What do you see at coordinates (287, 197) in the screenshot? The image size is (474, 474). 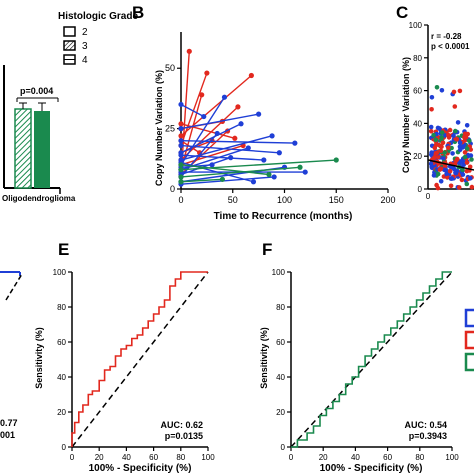 I see `panel-b-x-ticks: 0 50 100 150 200` at bounding box center [287, 197].